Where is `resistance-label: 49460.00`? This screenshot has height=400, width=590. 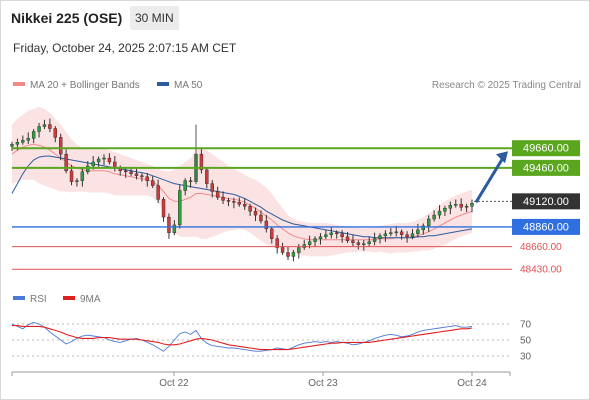 resistance-label: 49460.00 is located at coordinates (546, 168).